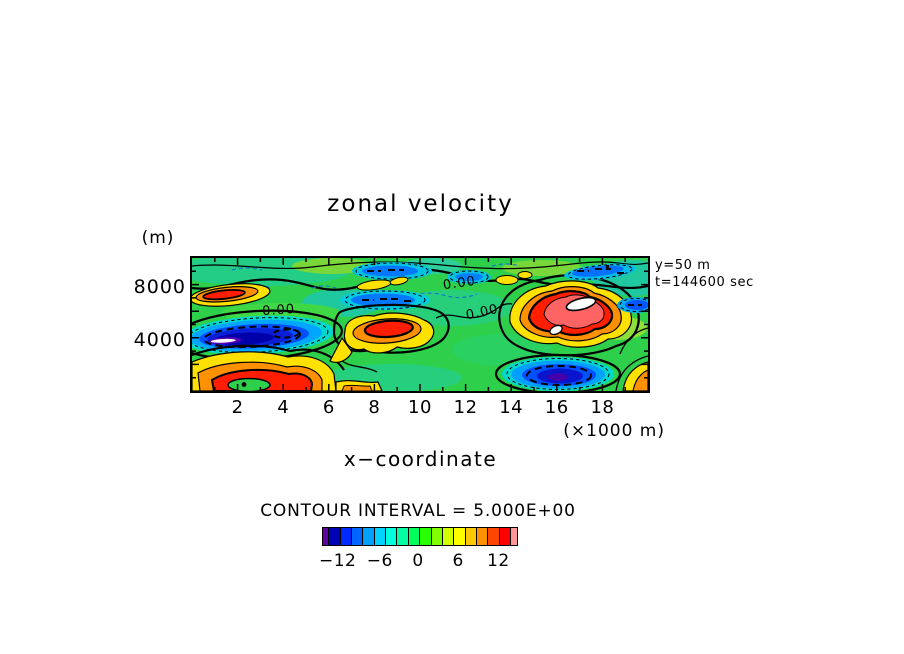 The height and width of the screenshot is (654, 904). What do you see at coordinates (418, 511) in the screenshot?
I see `contour-interval-label: CONTOUR INTERVAL = 5.000E+00` at bounding box center [418, 511].